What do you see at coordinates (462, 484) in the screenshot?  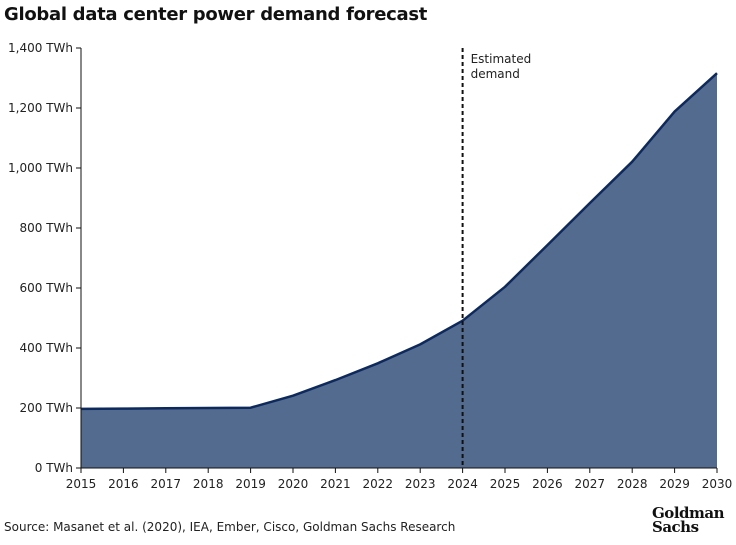 I see `x-tick-label: 2024` at bounding box center [462, 484].